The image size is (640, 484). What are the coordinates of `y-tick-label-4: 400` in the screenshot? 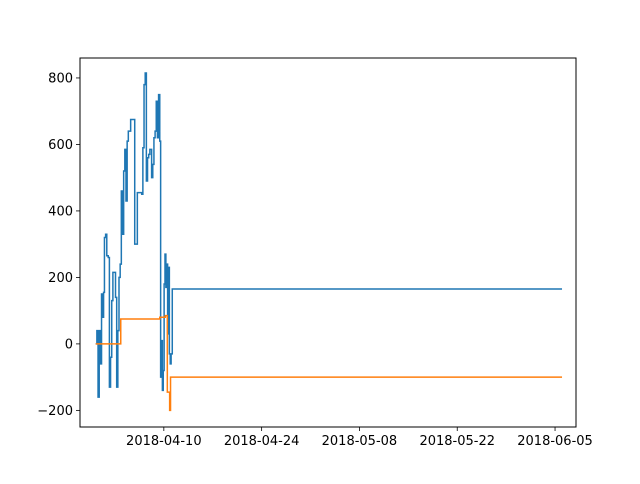 It's located at (60, 211).